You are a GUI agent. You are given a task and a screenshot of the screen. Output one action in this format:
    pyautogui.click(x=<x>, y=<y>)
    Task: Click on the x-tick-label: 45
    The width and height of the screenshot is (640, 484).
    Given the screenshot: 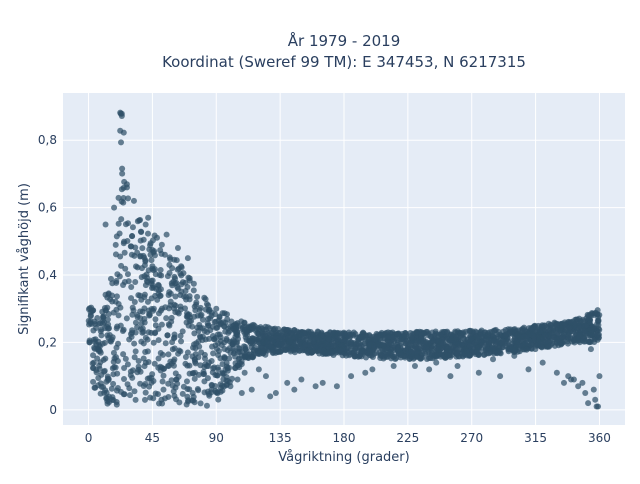 What is the action you would take?
    pyautogui.click(x=152, y=438)
    